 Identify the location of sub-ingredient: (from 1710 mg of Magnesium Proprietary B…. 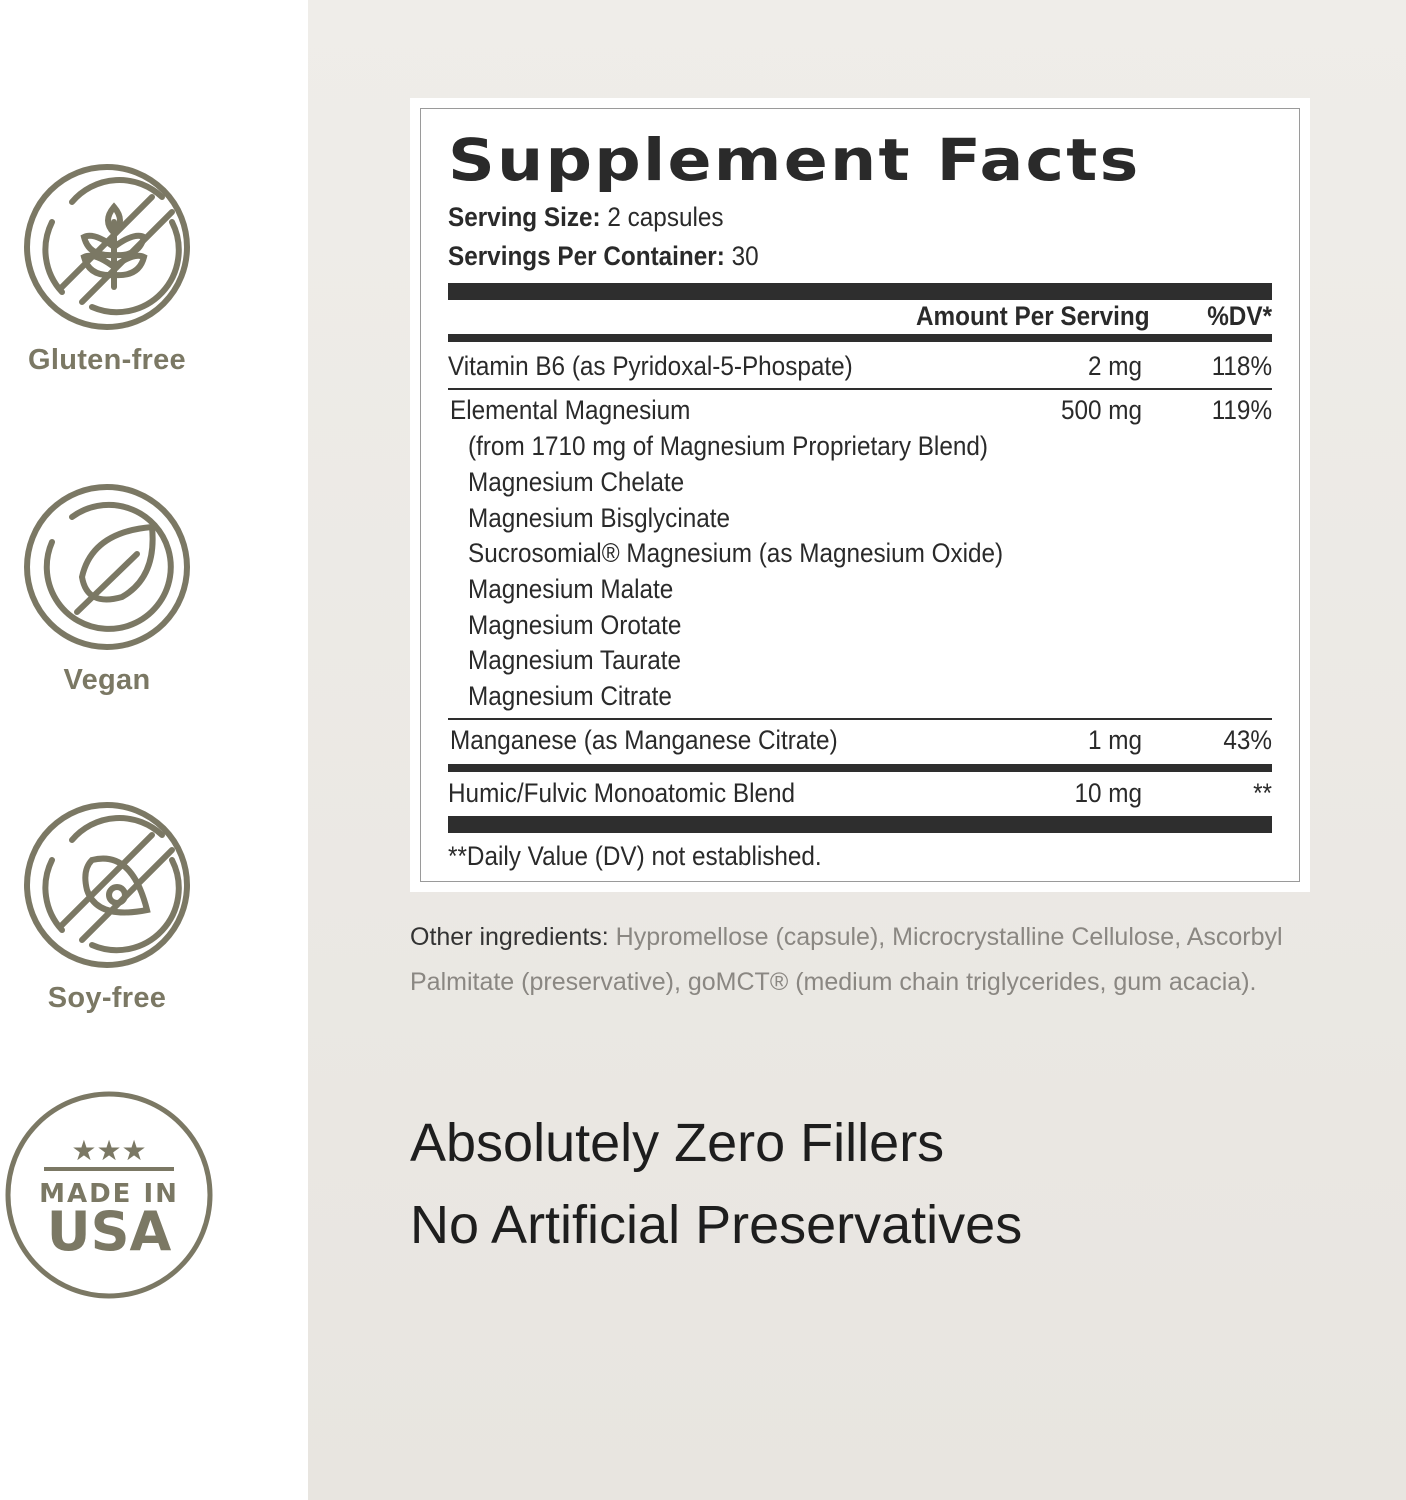
(728, 446).